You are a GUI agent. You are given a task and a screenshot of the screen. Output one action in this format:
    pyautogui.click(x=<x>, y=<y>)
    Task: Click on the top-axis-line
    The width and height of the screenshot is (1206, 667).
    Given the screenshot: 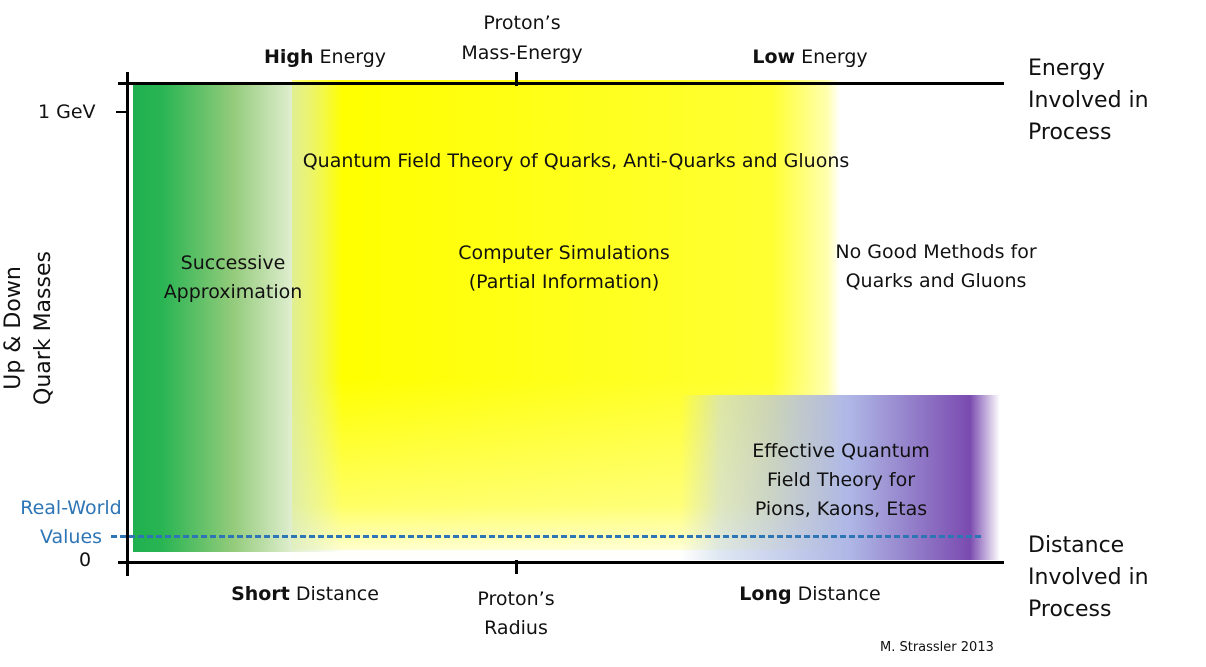 What is the action you would take?
    pyautogui.click(x=561, y=83)
    